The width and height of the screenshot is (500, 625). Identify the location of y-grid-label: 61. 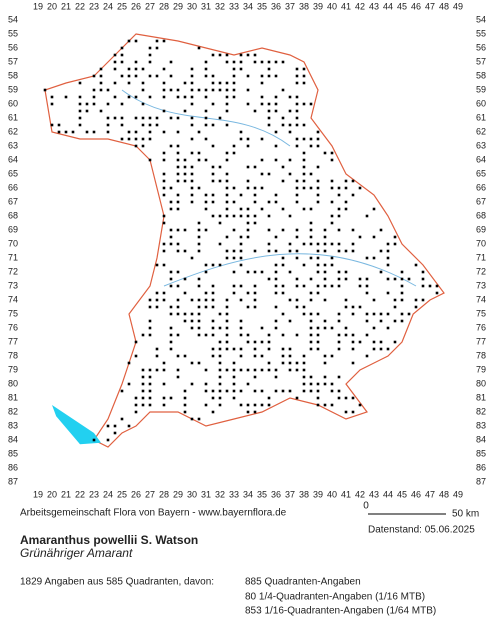
(481, 117).